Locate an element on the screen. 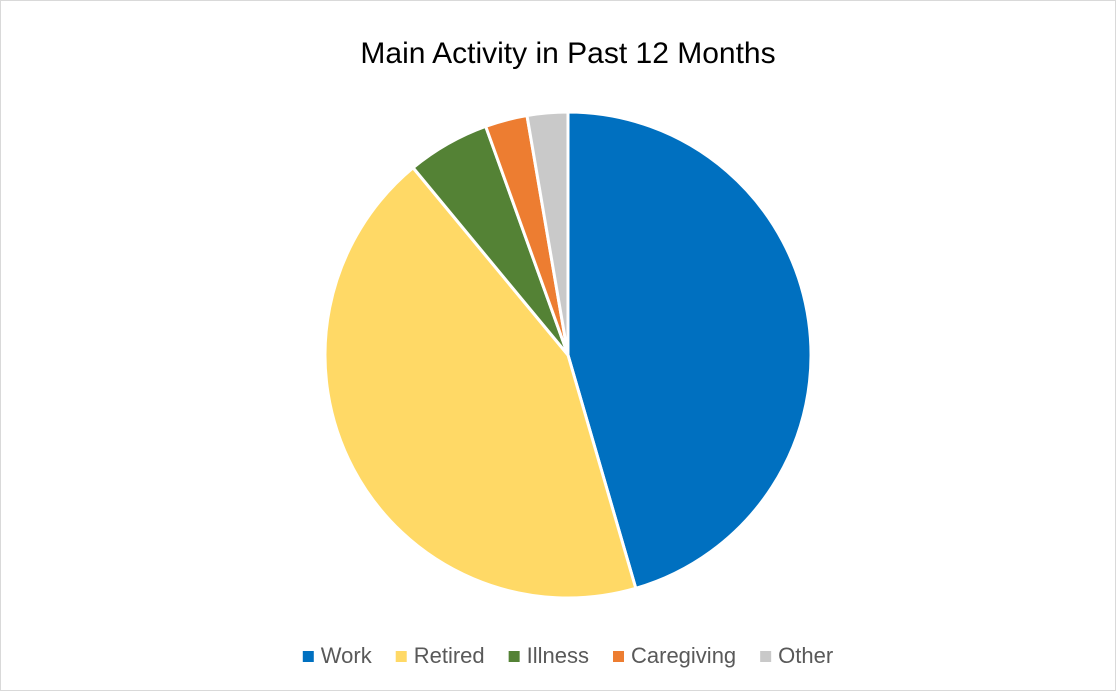 The image size is (1116, 691). legend-label: Caregiving is located at coordinates (683, 655).